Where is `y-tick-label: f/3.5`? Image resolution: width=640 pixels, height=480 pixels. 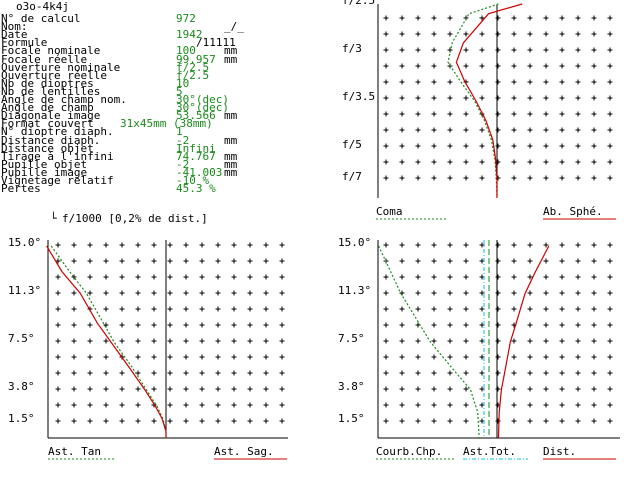 y-tick-label: f/3.5 is located at coordinates (358, 96).